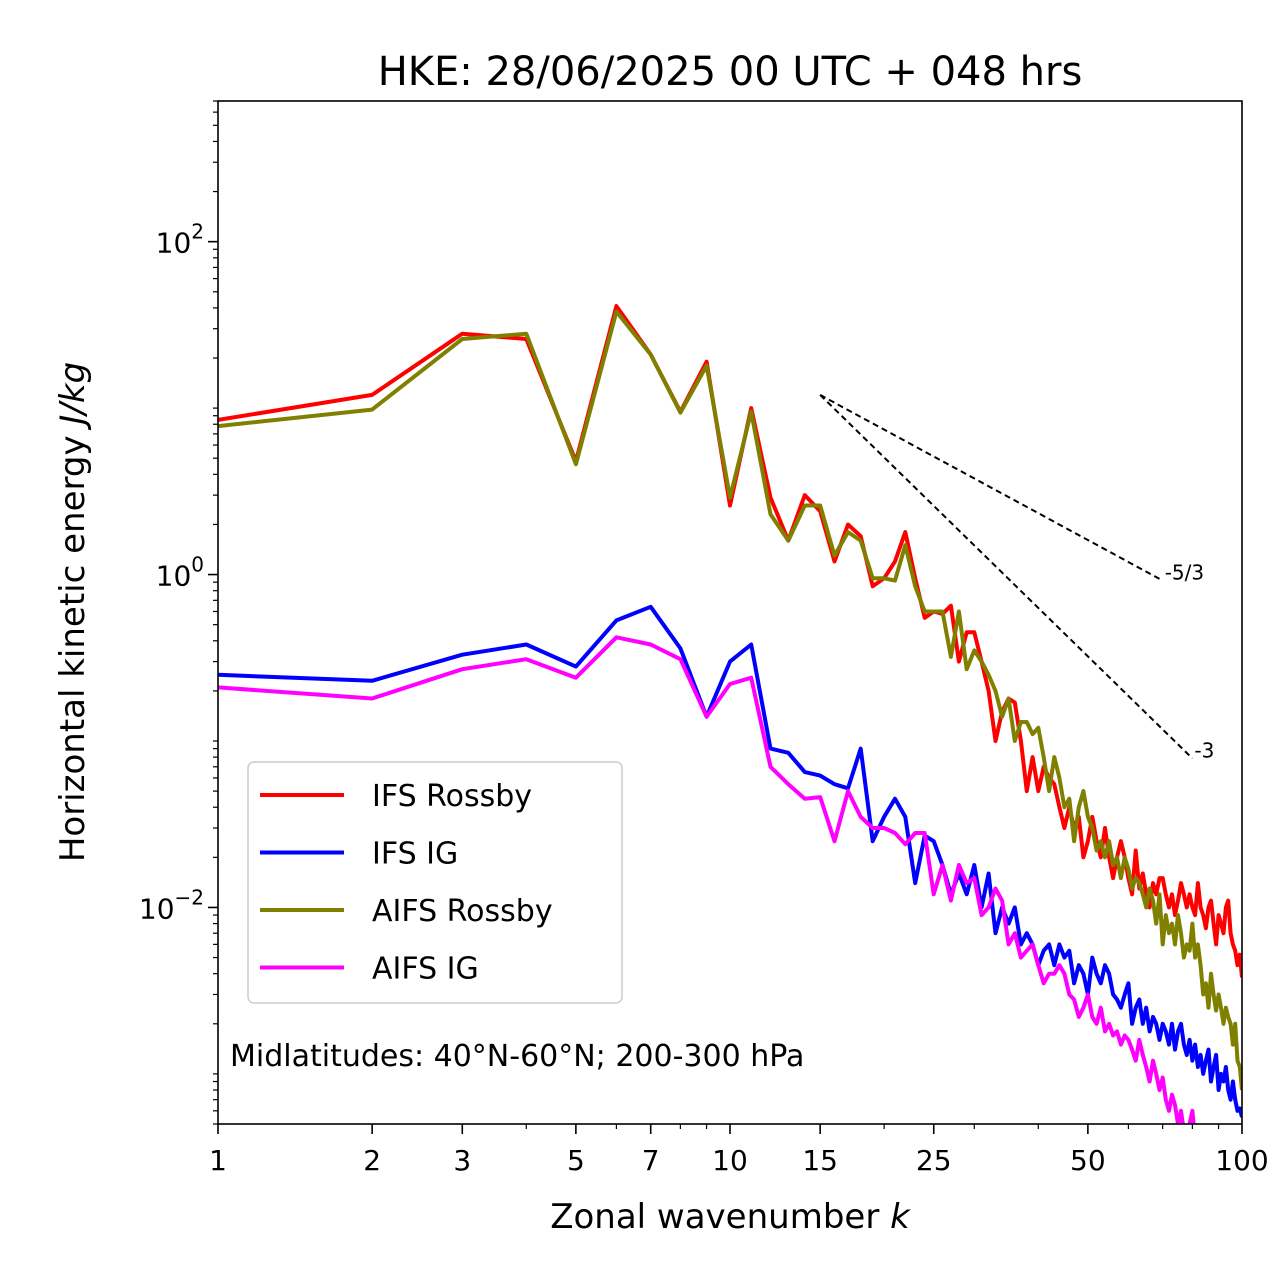  I want to click on x-tick-label: 1, so click(218, 1160).